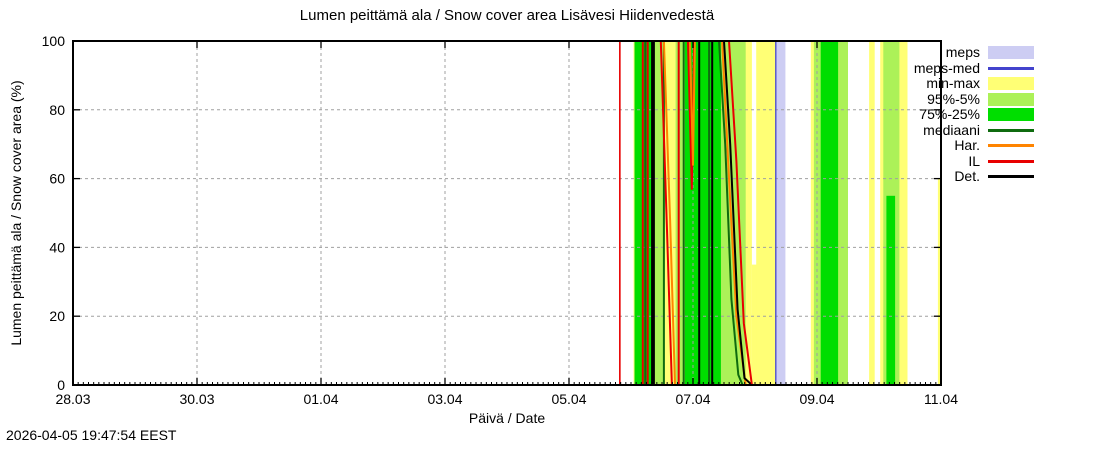 The height and width of the screenshot is (450, 1100). I want to click on x-tick-label: 01.04, so click(320, 399).